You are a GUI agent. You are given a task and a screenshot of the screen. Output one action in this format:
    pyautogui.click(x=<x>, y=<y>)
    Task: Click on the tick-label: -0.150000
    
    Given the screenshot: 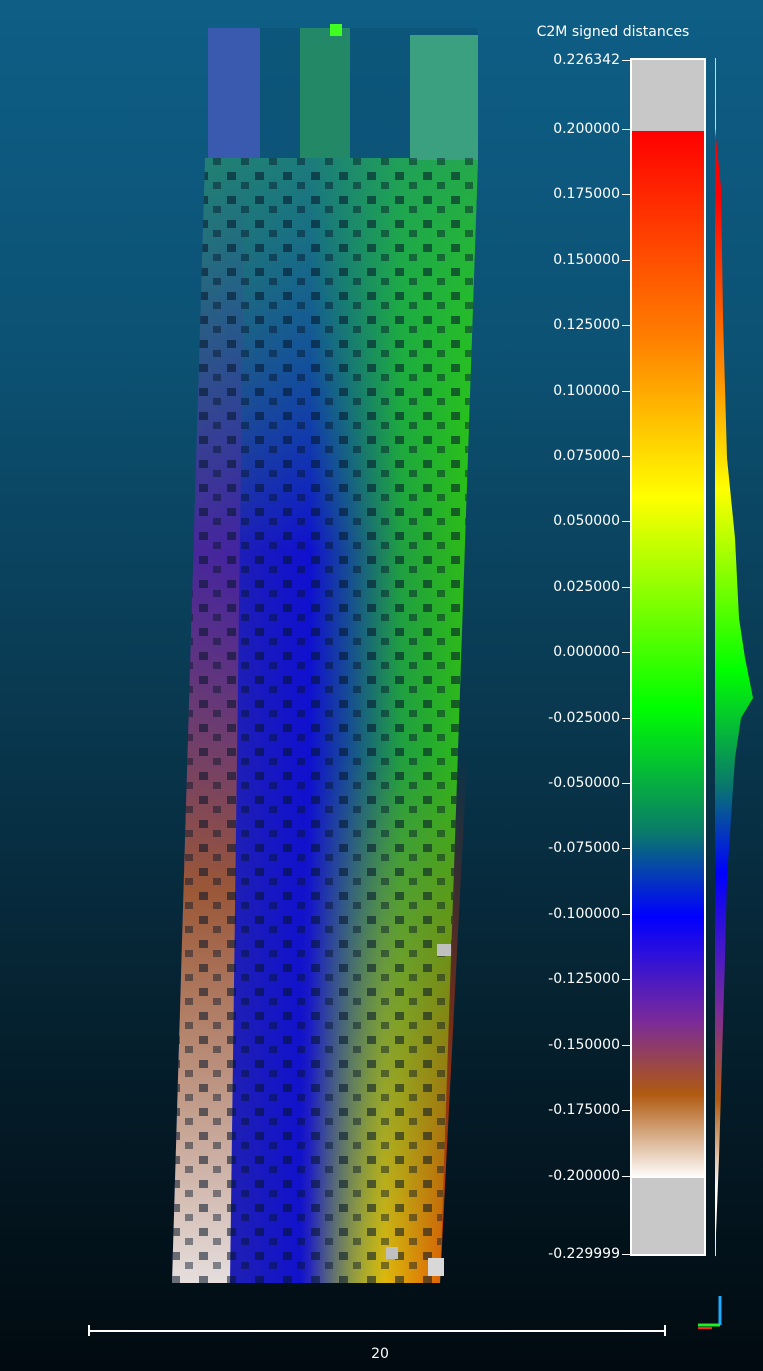 What is the action you would take?
    pyautogui.click(x=584, y=1044)
    